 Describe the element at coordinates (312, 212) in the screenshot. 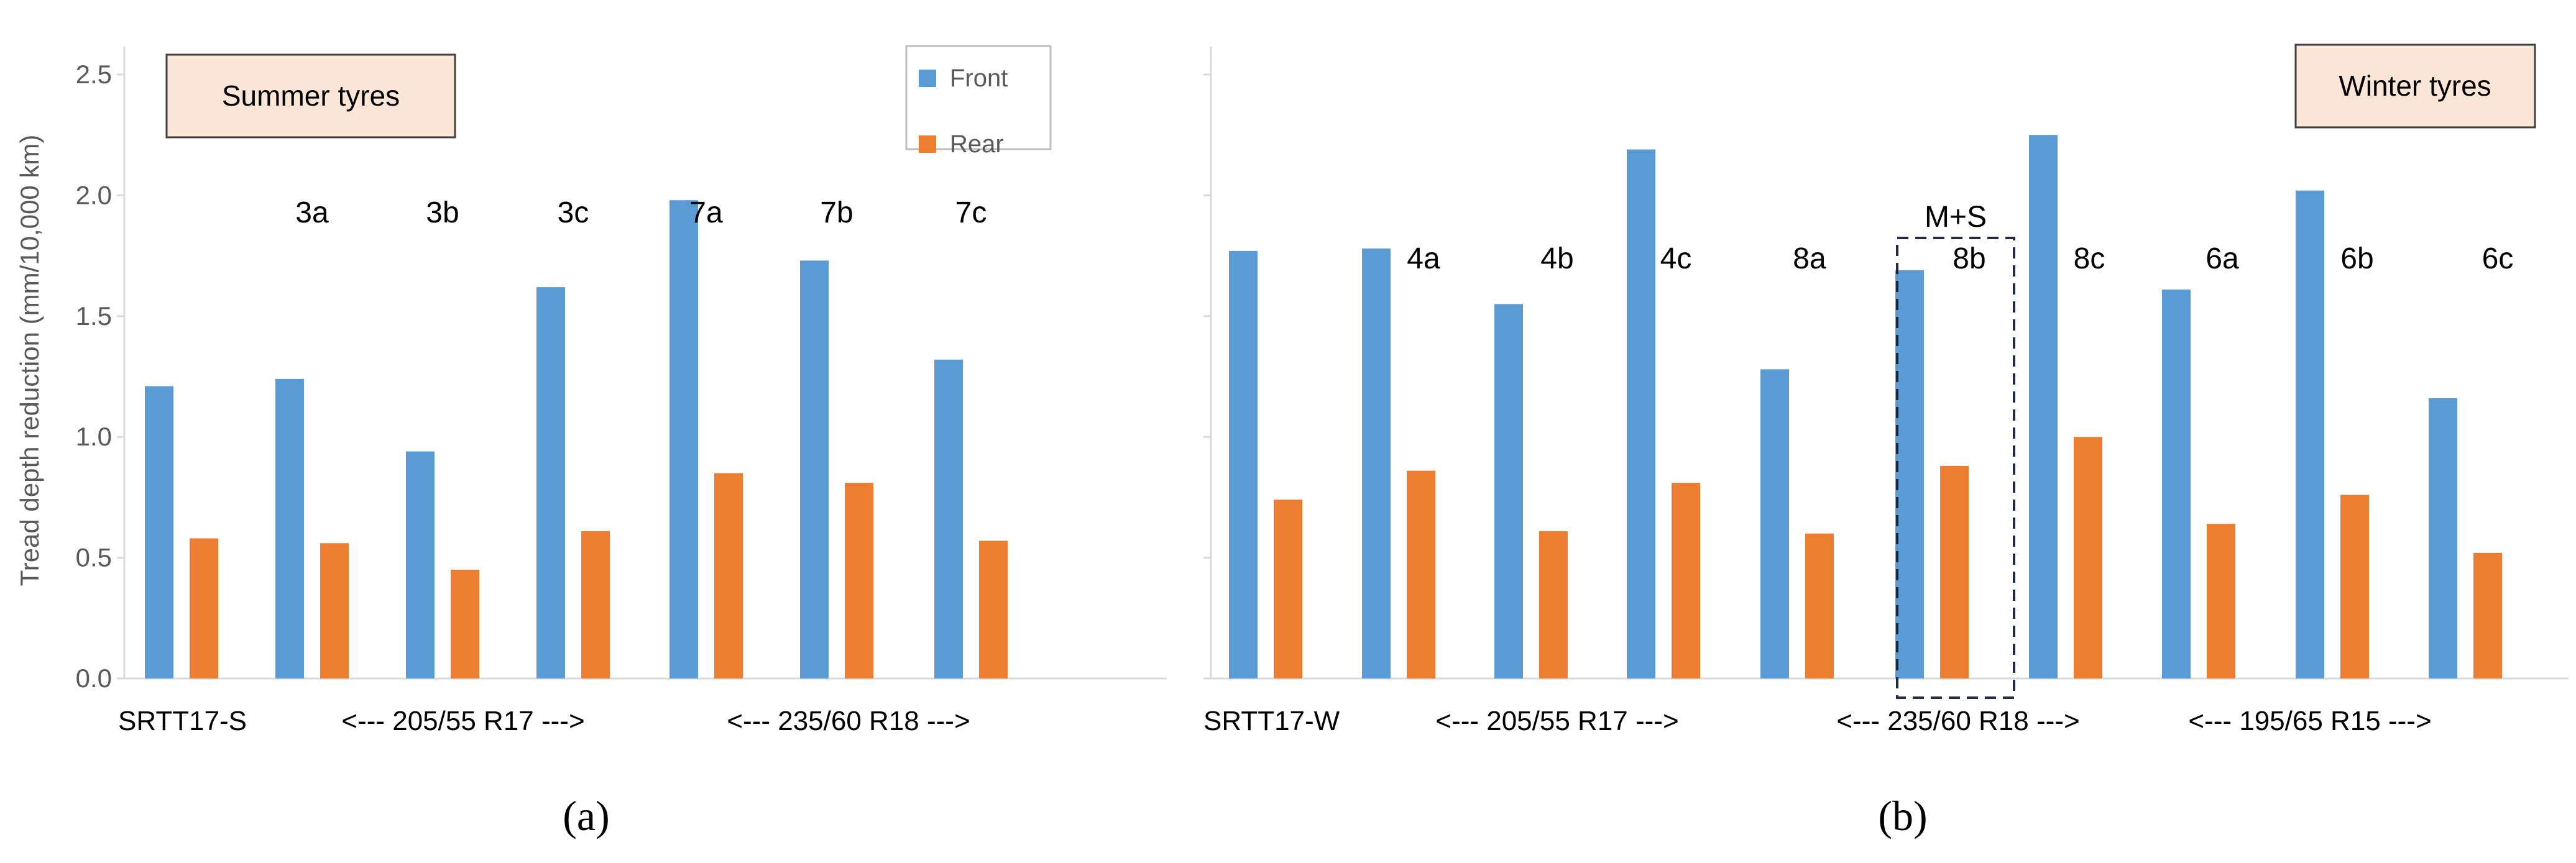

I see `group-label-3a: 3a` at that location.